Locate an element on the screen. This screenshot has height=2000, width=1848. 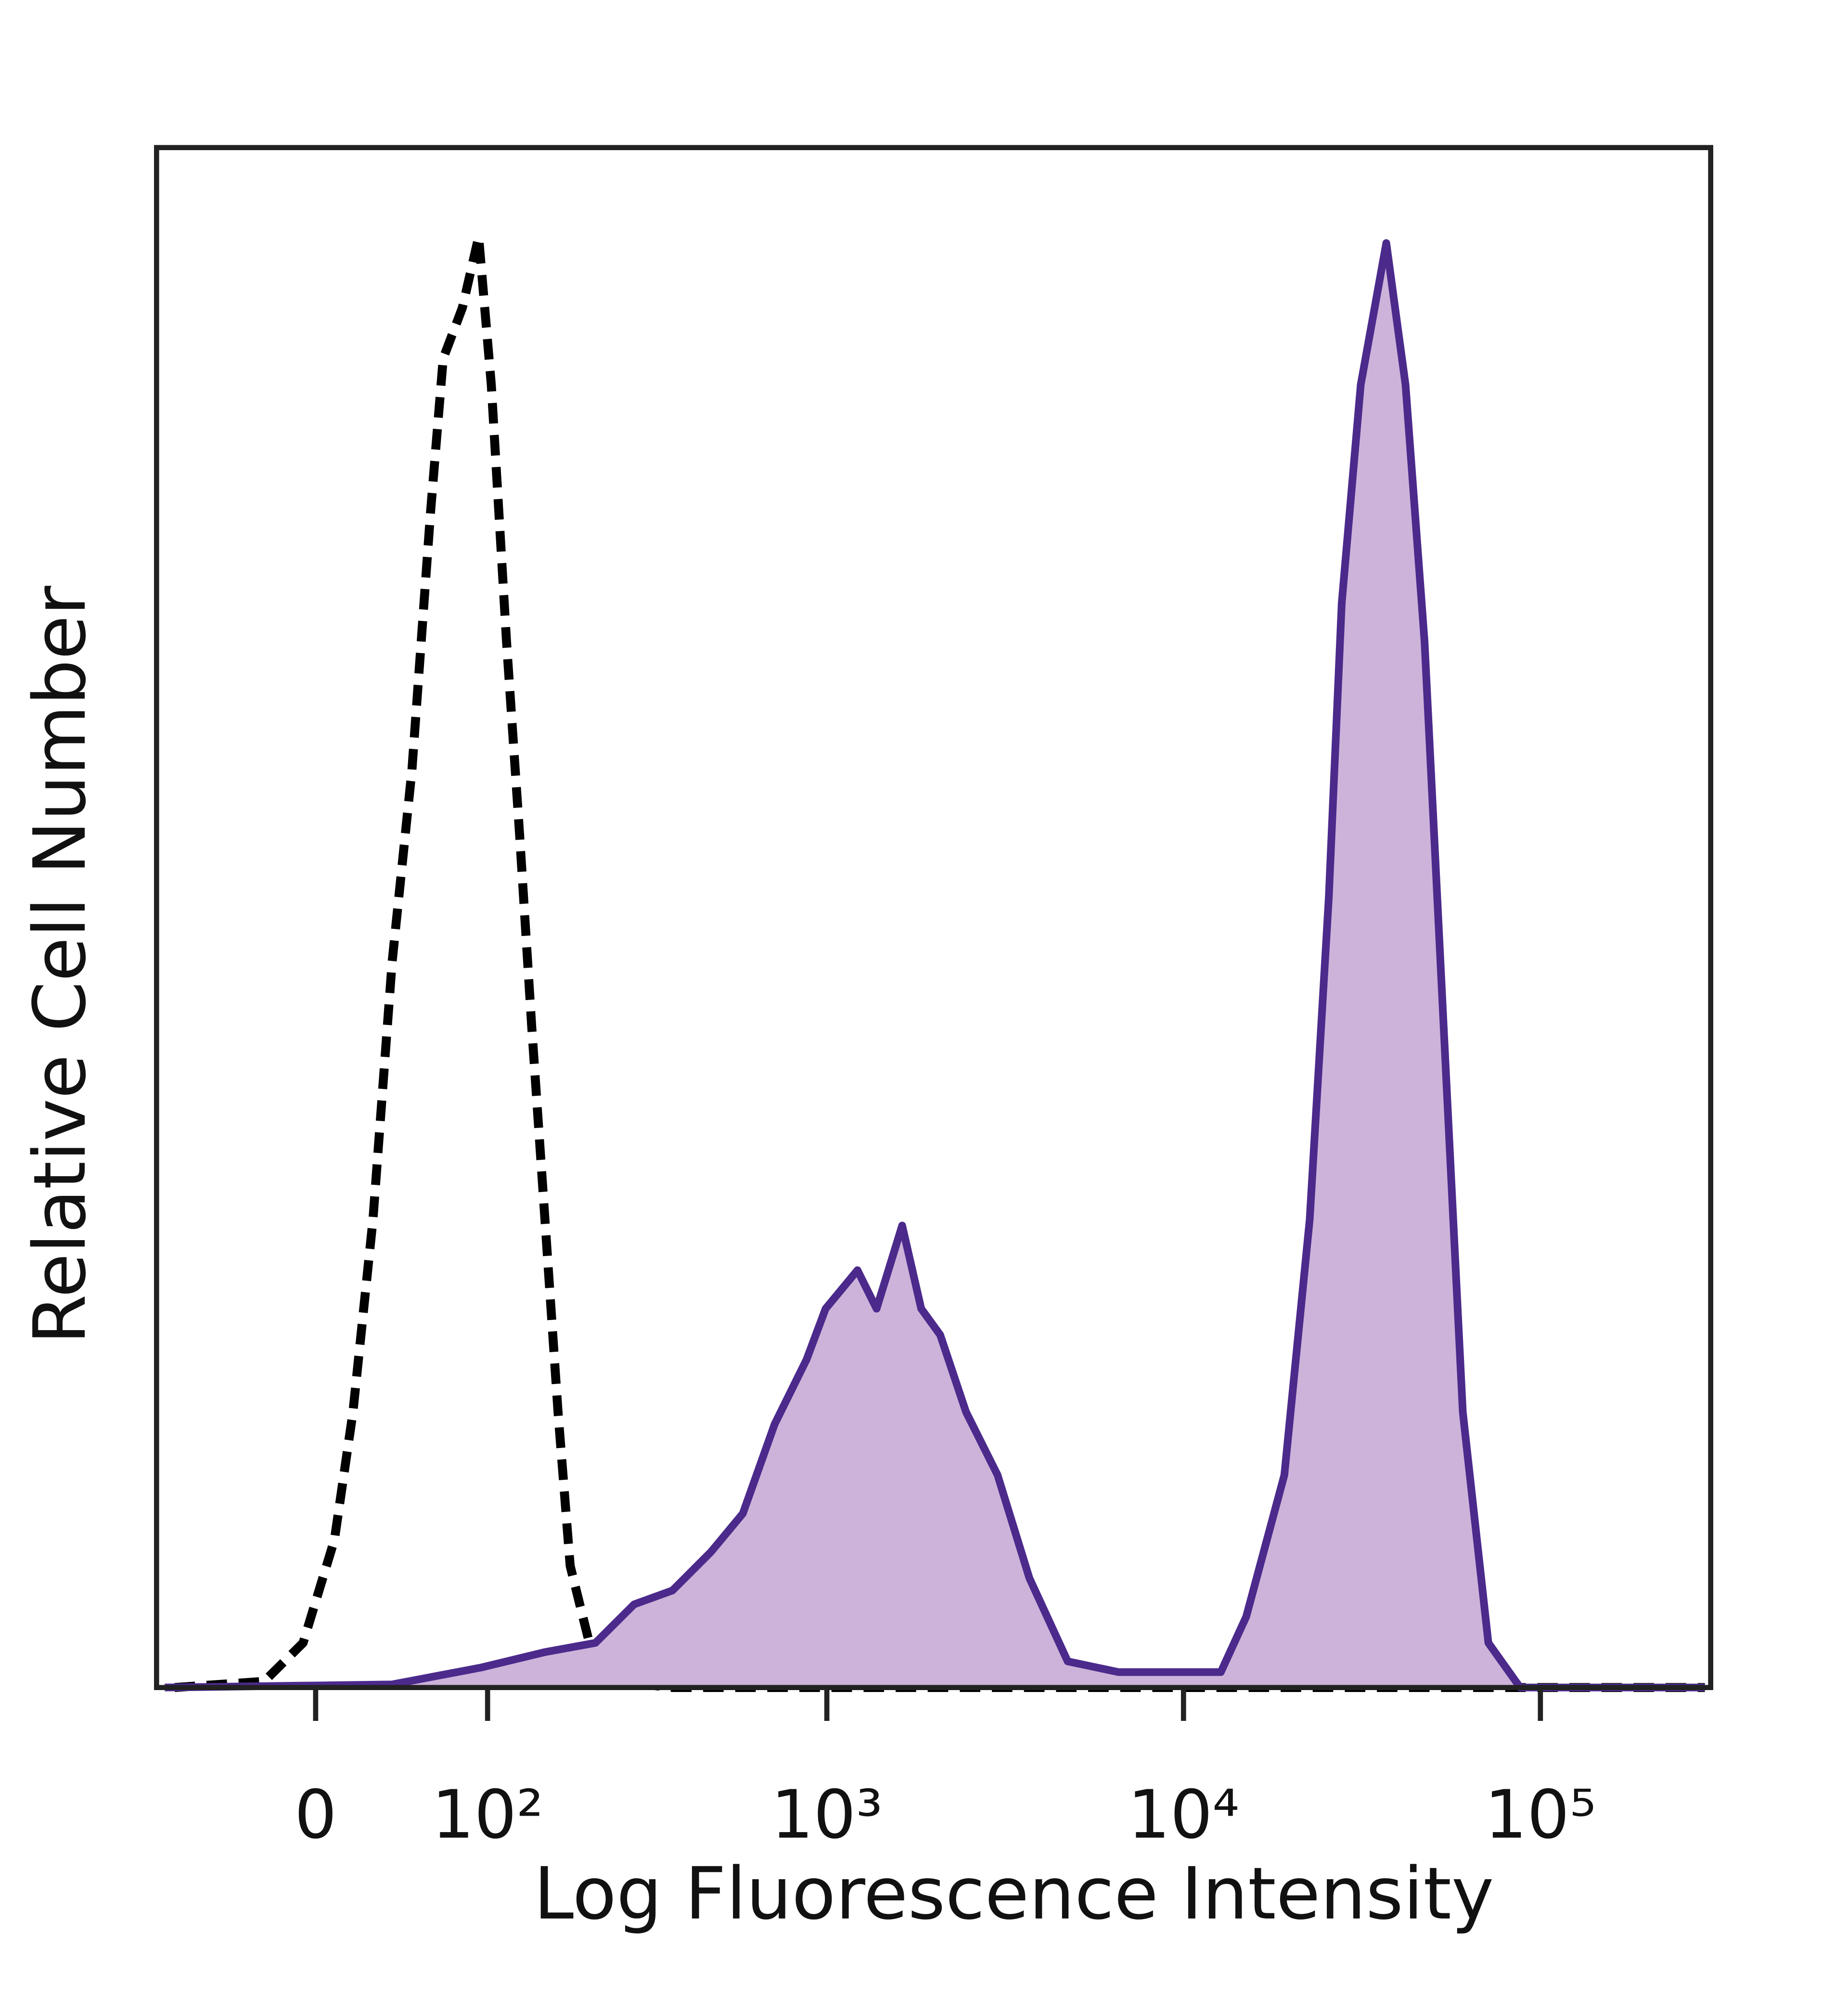
x-tick-label: 0 is located at coordinates (316, 1815).